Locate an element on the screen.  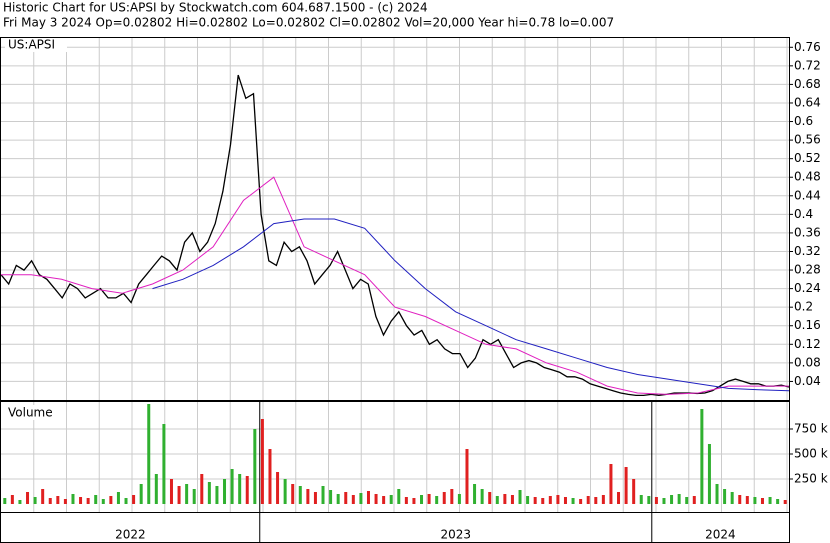
y-tick-label: 0.08 is located at coordinates (807, 362).